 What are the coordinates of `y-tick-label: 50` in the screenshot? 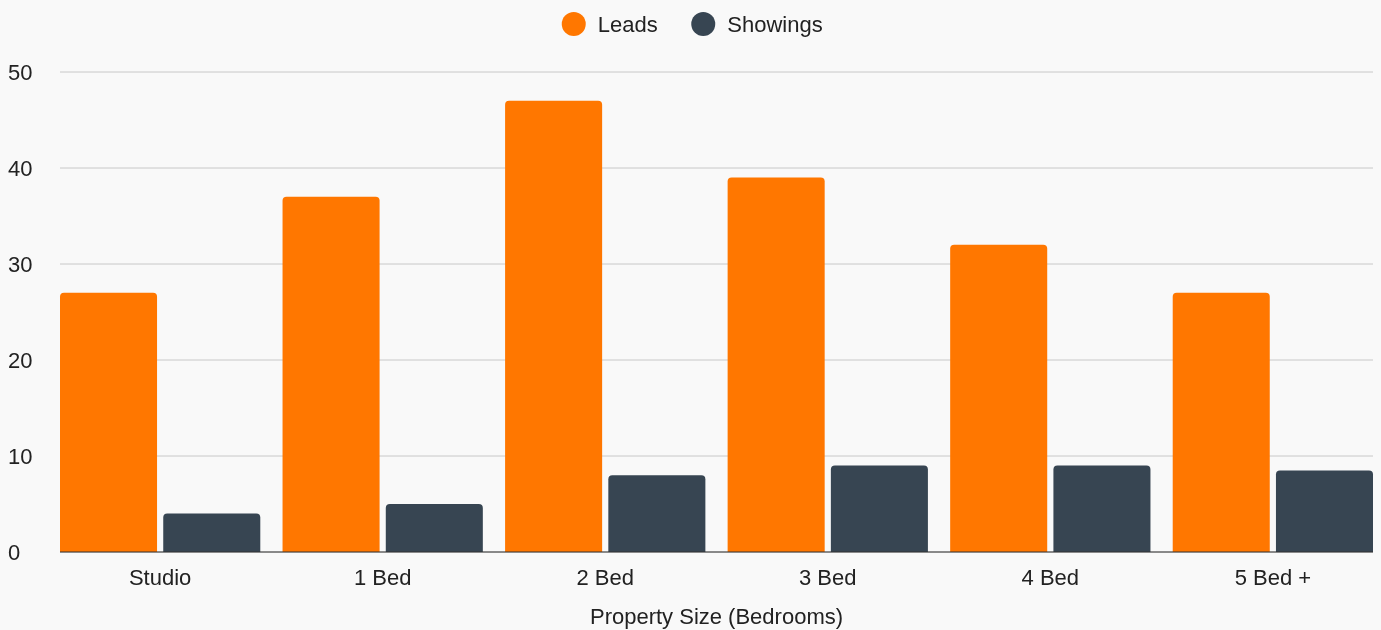 It's located at (20, 72).